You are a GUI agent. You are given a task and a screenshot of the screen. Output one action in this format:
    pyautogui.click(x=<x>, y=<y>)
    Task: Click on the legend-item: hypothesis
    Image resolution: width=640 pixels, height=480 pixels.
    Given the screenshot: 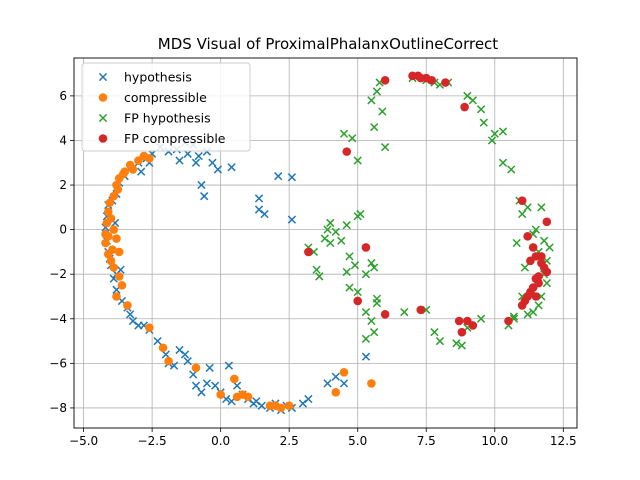 What is the action you would take?
    pyautogui.click(x=145, y=77)
    